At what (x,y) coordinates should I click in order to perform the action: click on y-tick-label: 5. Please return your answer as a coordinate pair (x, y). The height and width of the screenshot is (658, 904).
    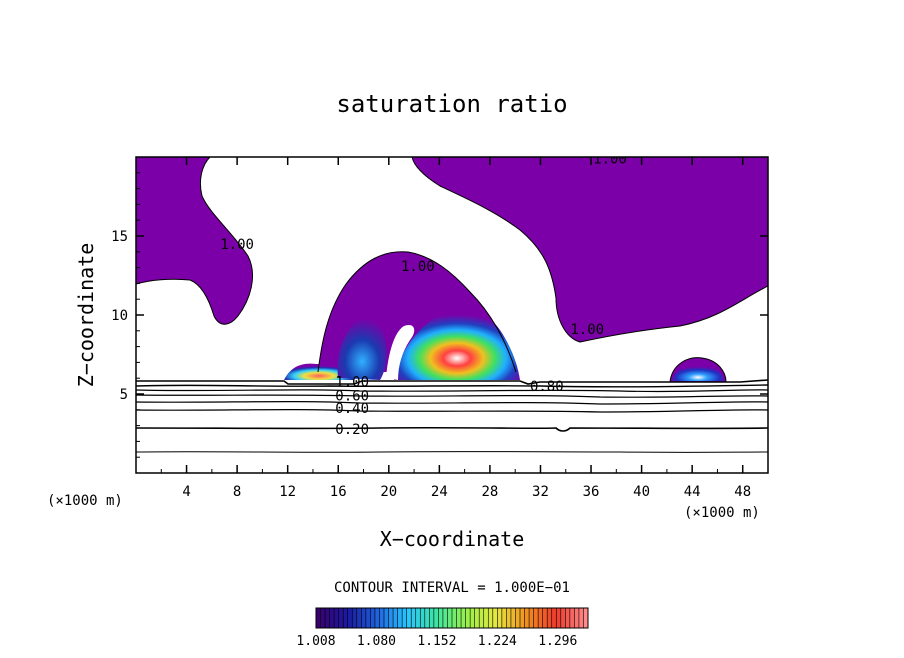
    Looking at the image, I should click on (124, 395).